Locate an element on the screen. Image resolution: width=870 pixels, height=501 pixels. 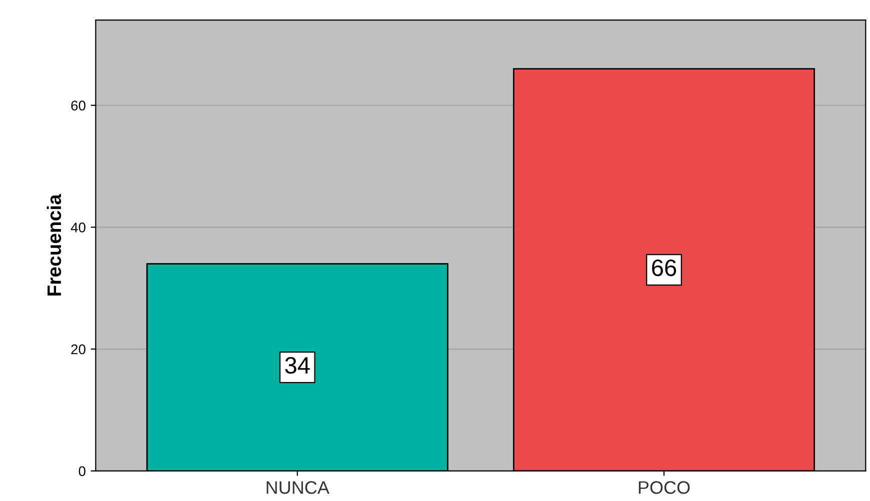
data-label: 34 is located at coordinates (297, 365).